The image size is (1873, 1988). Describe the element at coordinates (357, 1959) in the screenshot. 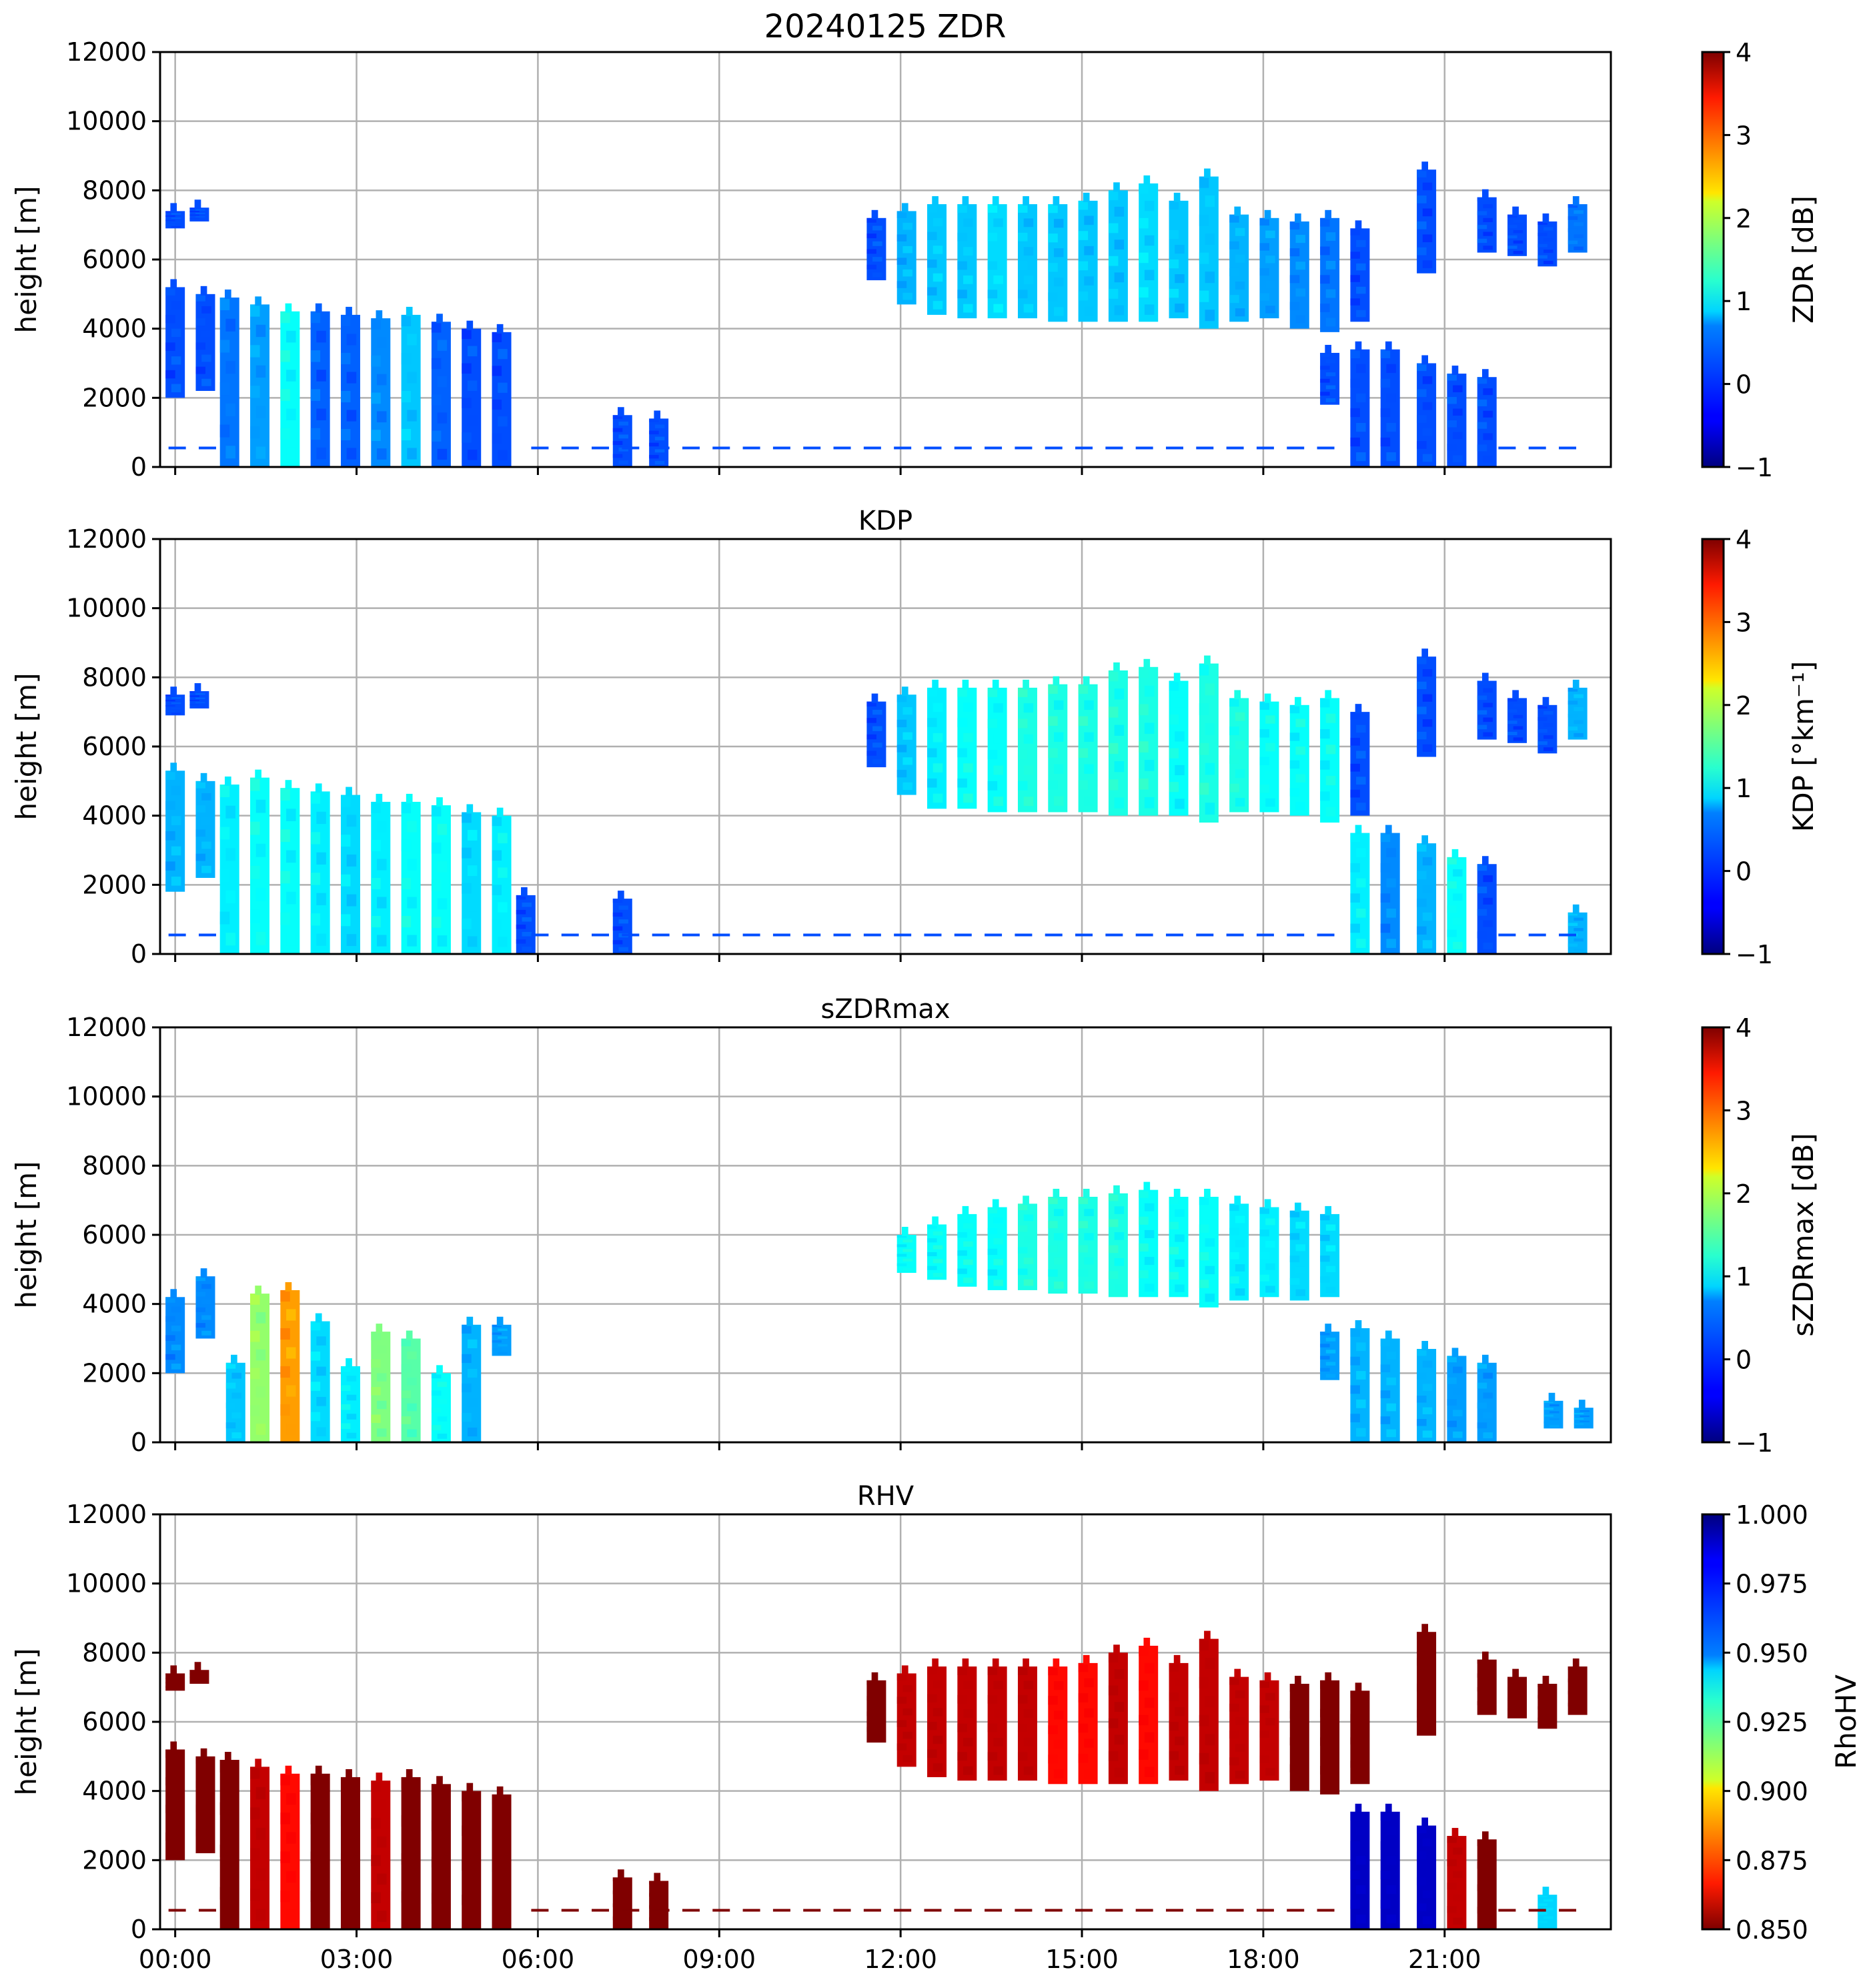

I see `x-tick-label: 03:00` at that location.